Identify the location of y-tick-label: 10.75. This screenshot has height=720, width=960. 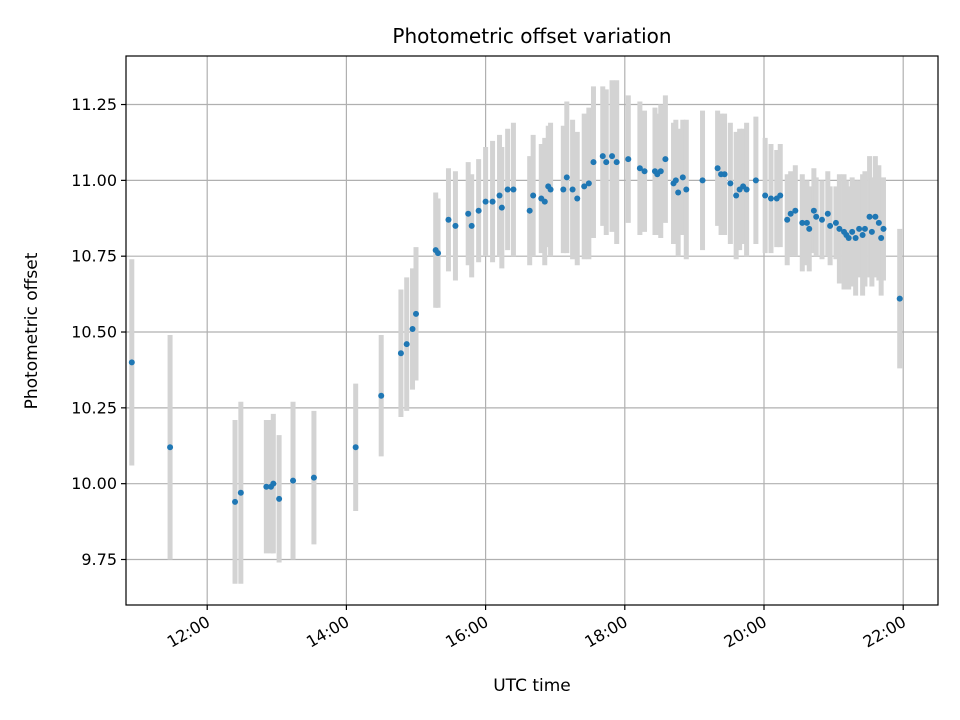
(94, 256).